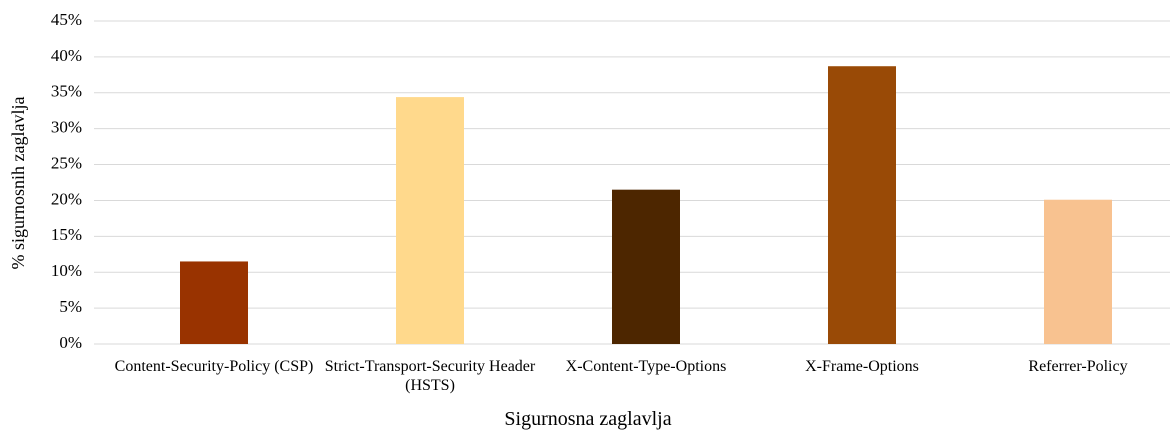  Describe the element at coordinates (66, 127) in the screenshot. I see `y-tick-label: 30%` at that location.